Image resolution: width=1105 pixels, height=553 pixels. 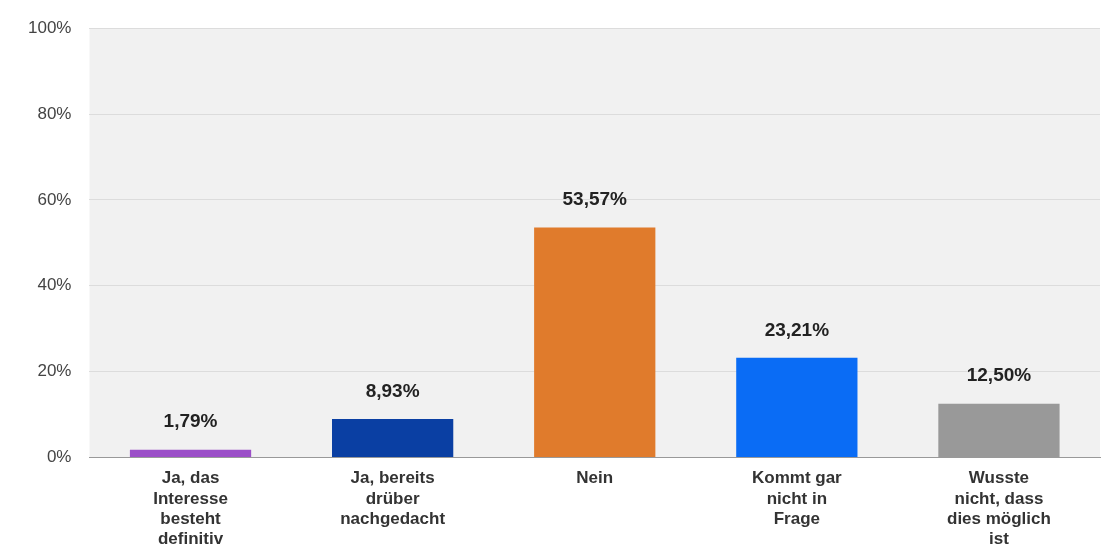 What do you see at coordinates (999, 375) in the screenshot?
I see `data-label: 12,50%` at bounding box center [999, 375].